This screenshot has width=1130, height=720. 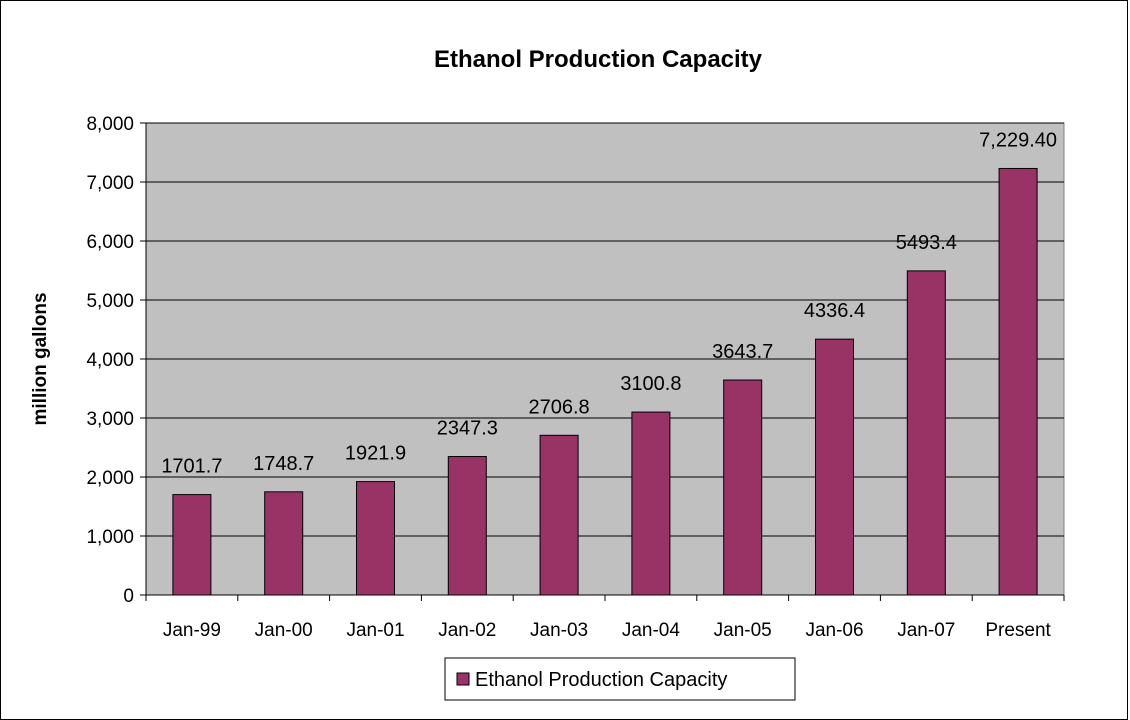 What do you see at coordinates (128, 596) in the screenshot?
I see `y-tick-label: 0` at bounding box center [128, 596].